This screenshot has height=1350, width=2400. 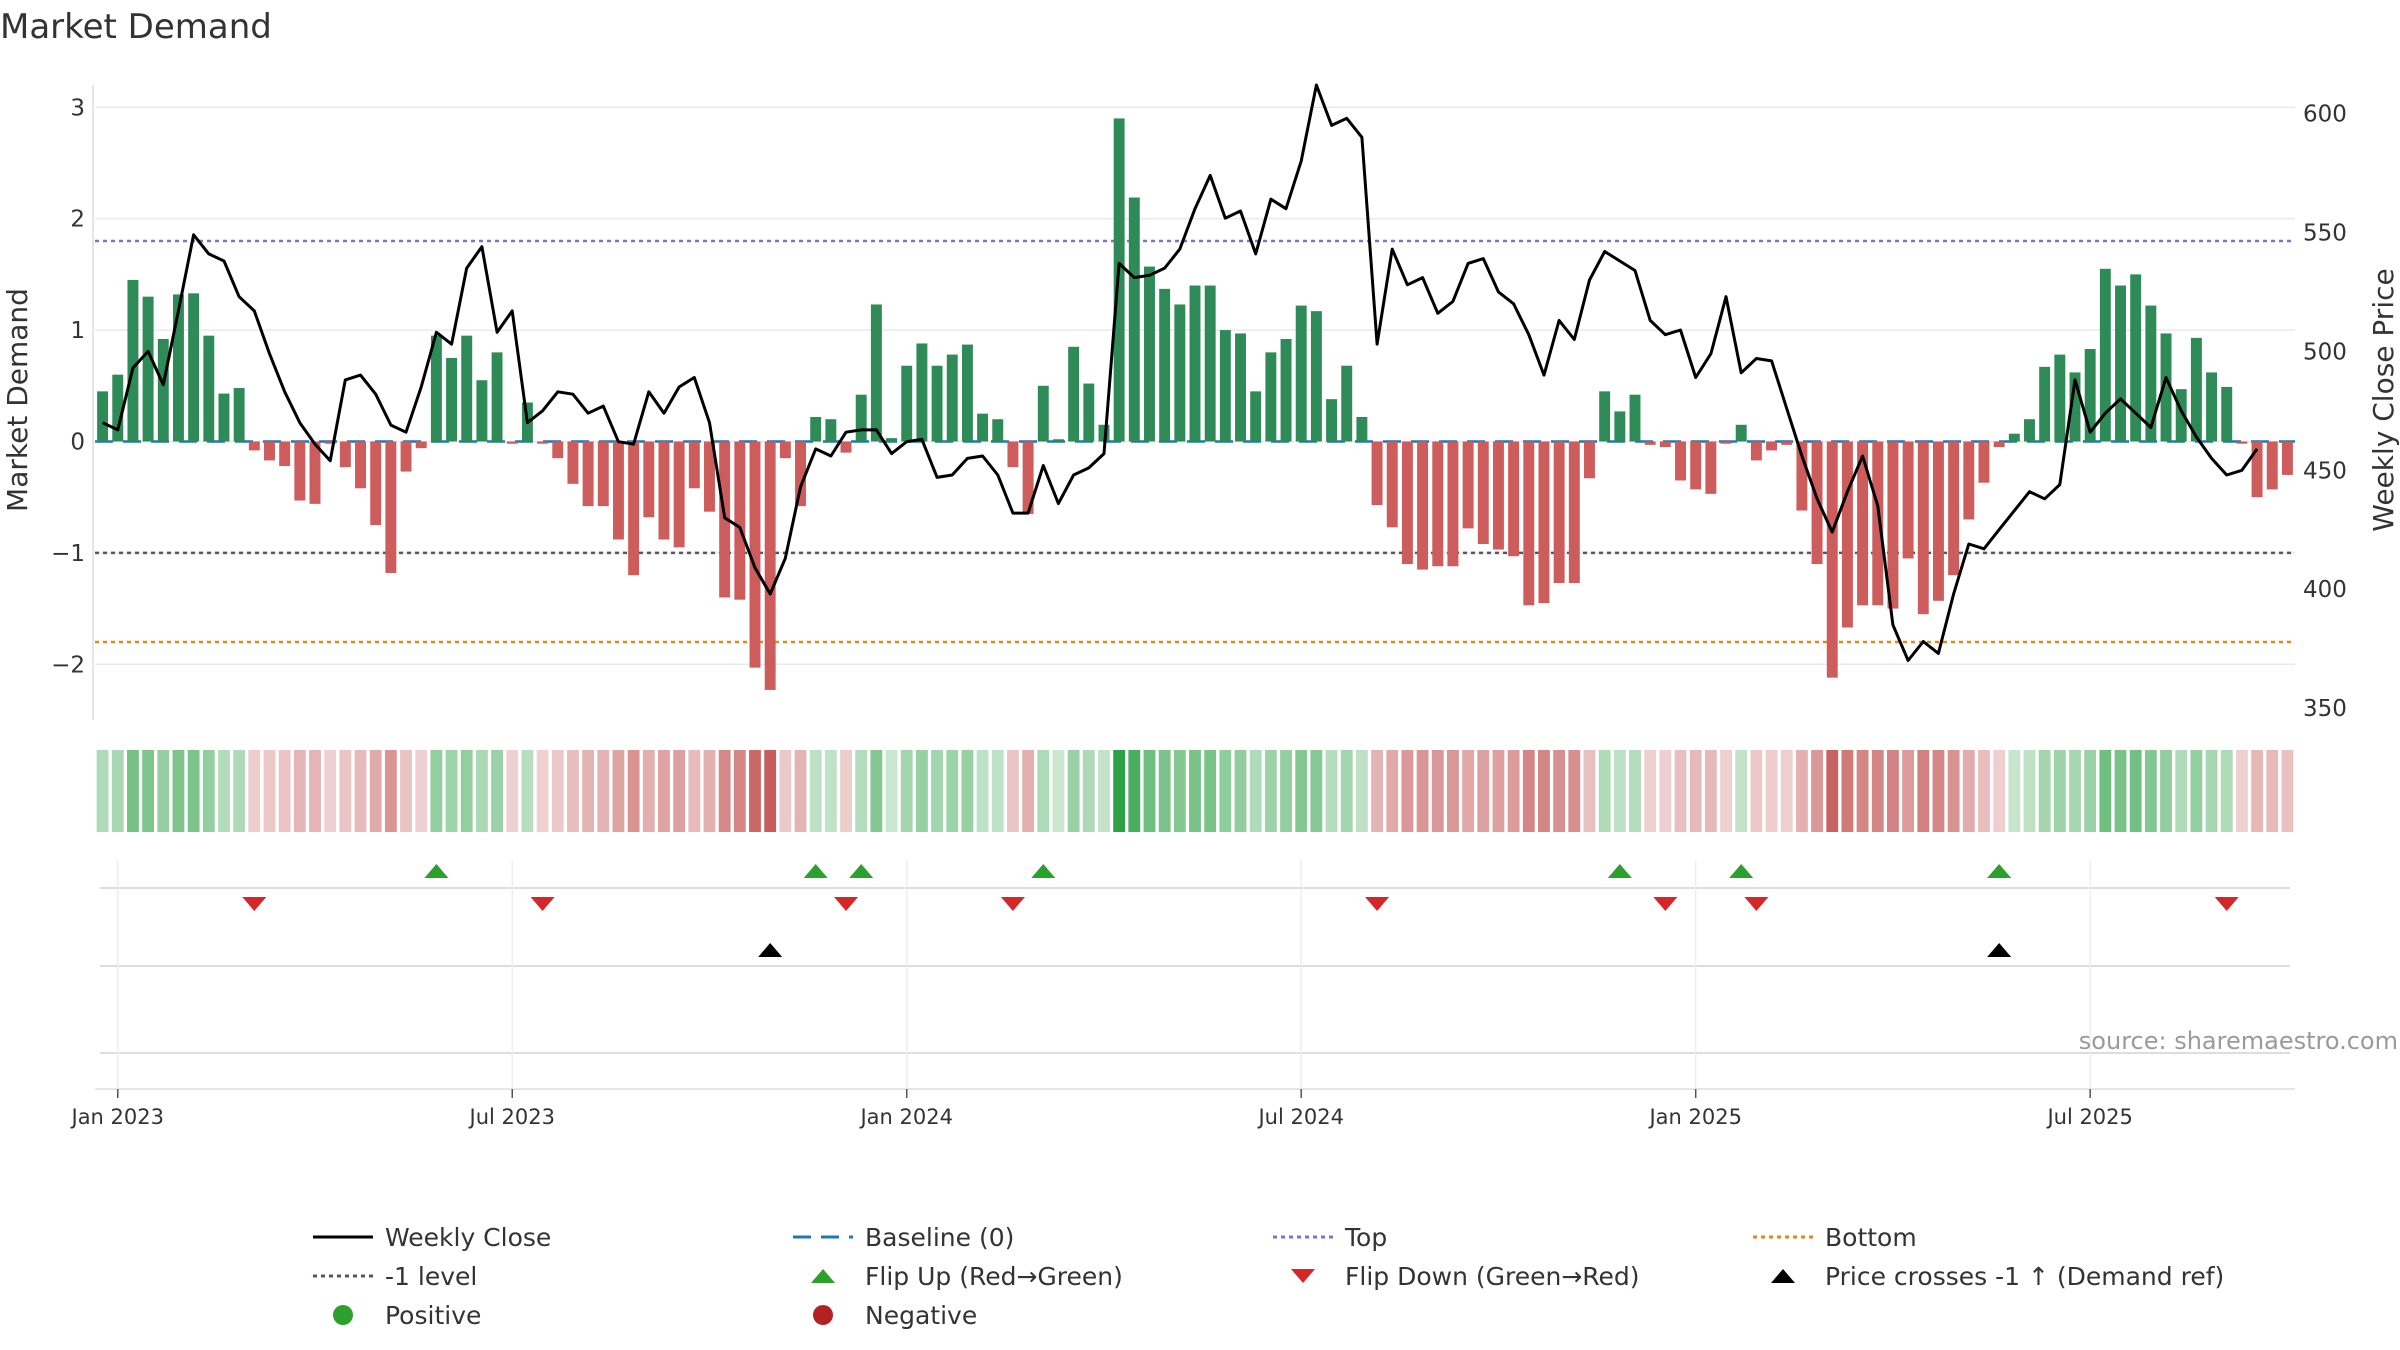 What do you see at coordinates (77, 220) in the screenshot?
I see `left-y-tick-label: 2` at bounding box center [77, 220].